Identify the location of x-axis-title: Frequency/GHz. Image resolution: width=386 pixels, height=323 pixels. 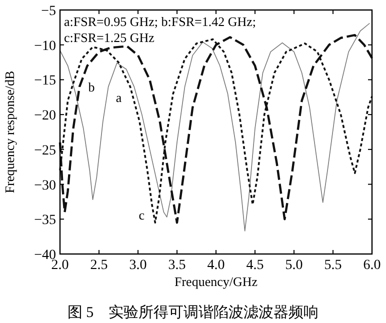
(216, 281).